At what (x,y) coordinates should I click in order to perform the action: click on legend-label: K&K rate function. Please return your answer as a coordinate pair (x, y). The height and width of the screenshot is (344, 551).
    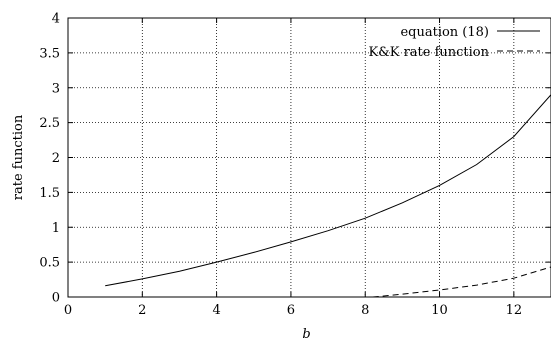
    Looking at the image, I should click on (428, 52).